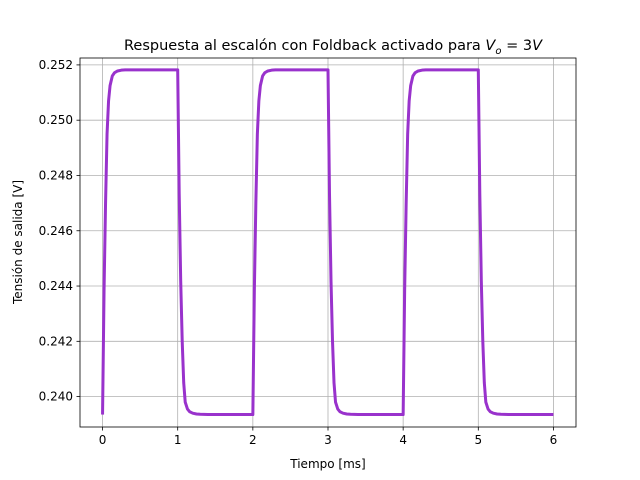 The height and width of the screenshot is (480, 640). I want to click on x-tick-label: 5, so click(478, 440).